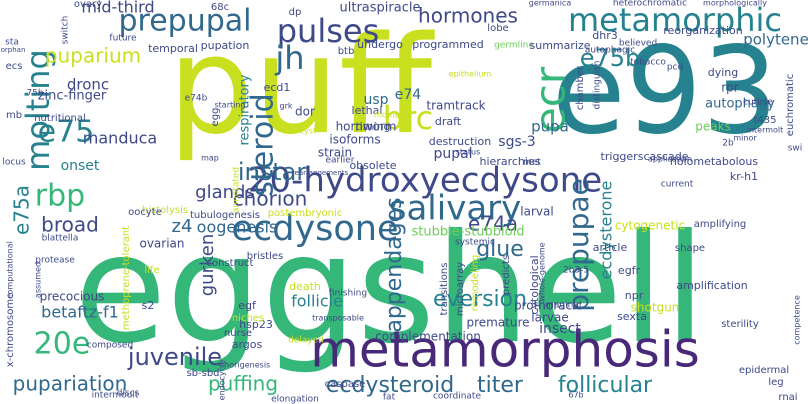  I want to click on cloud-word: histolysis, so click(165, 210).